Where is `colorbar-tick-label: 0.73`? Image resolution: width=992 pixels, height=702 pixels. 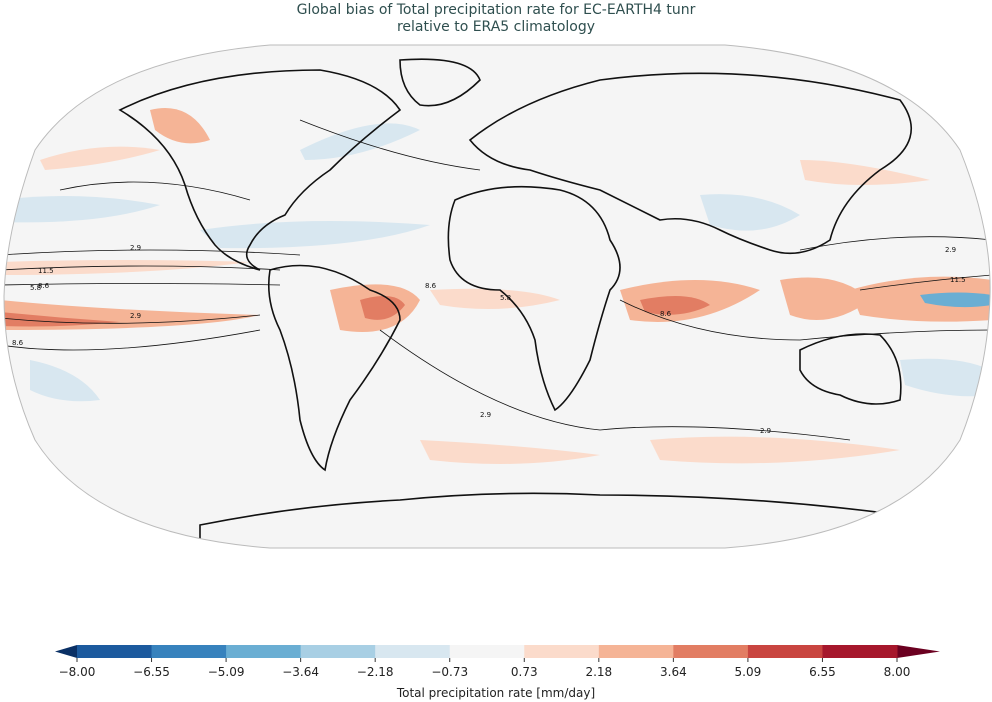
colorbar-tick-label: 0.73 is located at coordinates (524, 672).